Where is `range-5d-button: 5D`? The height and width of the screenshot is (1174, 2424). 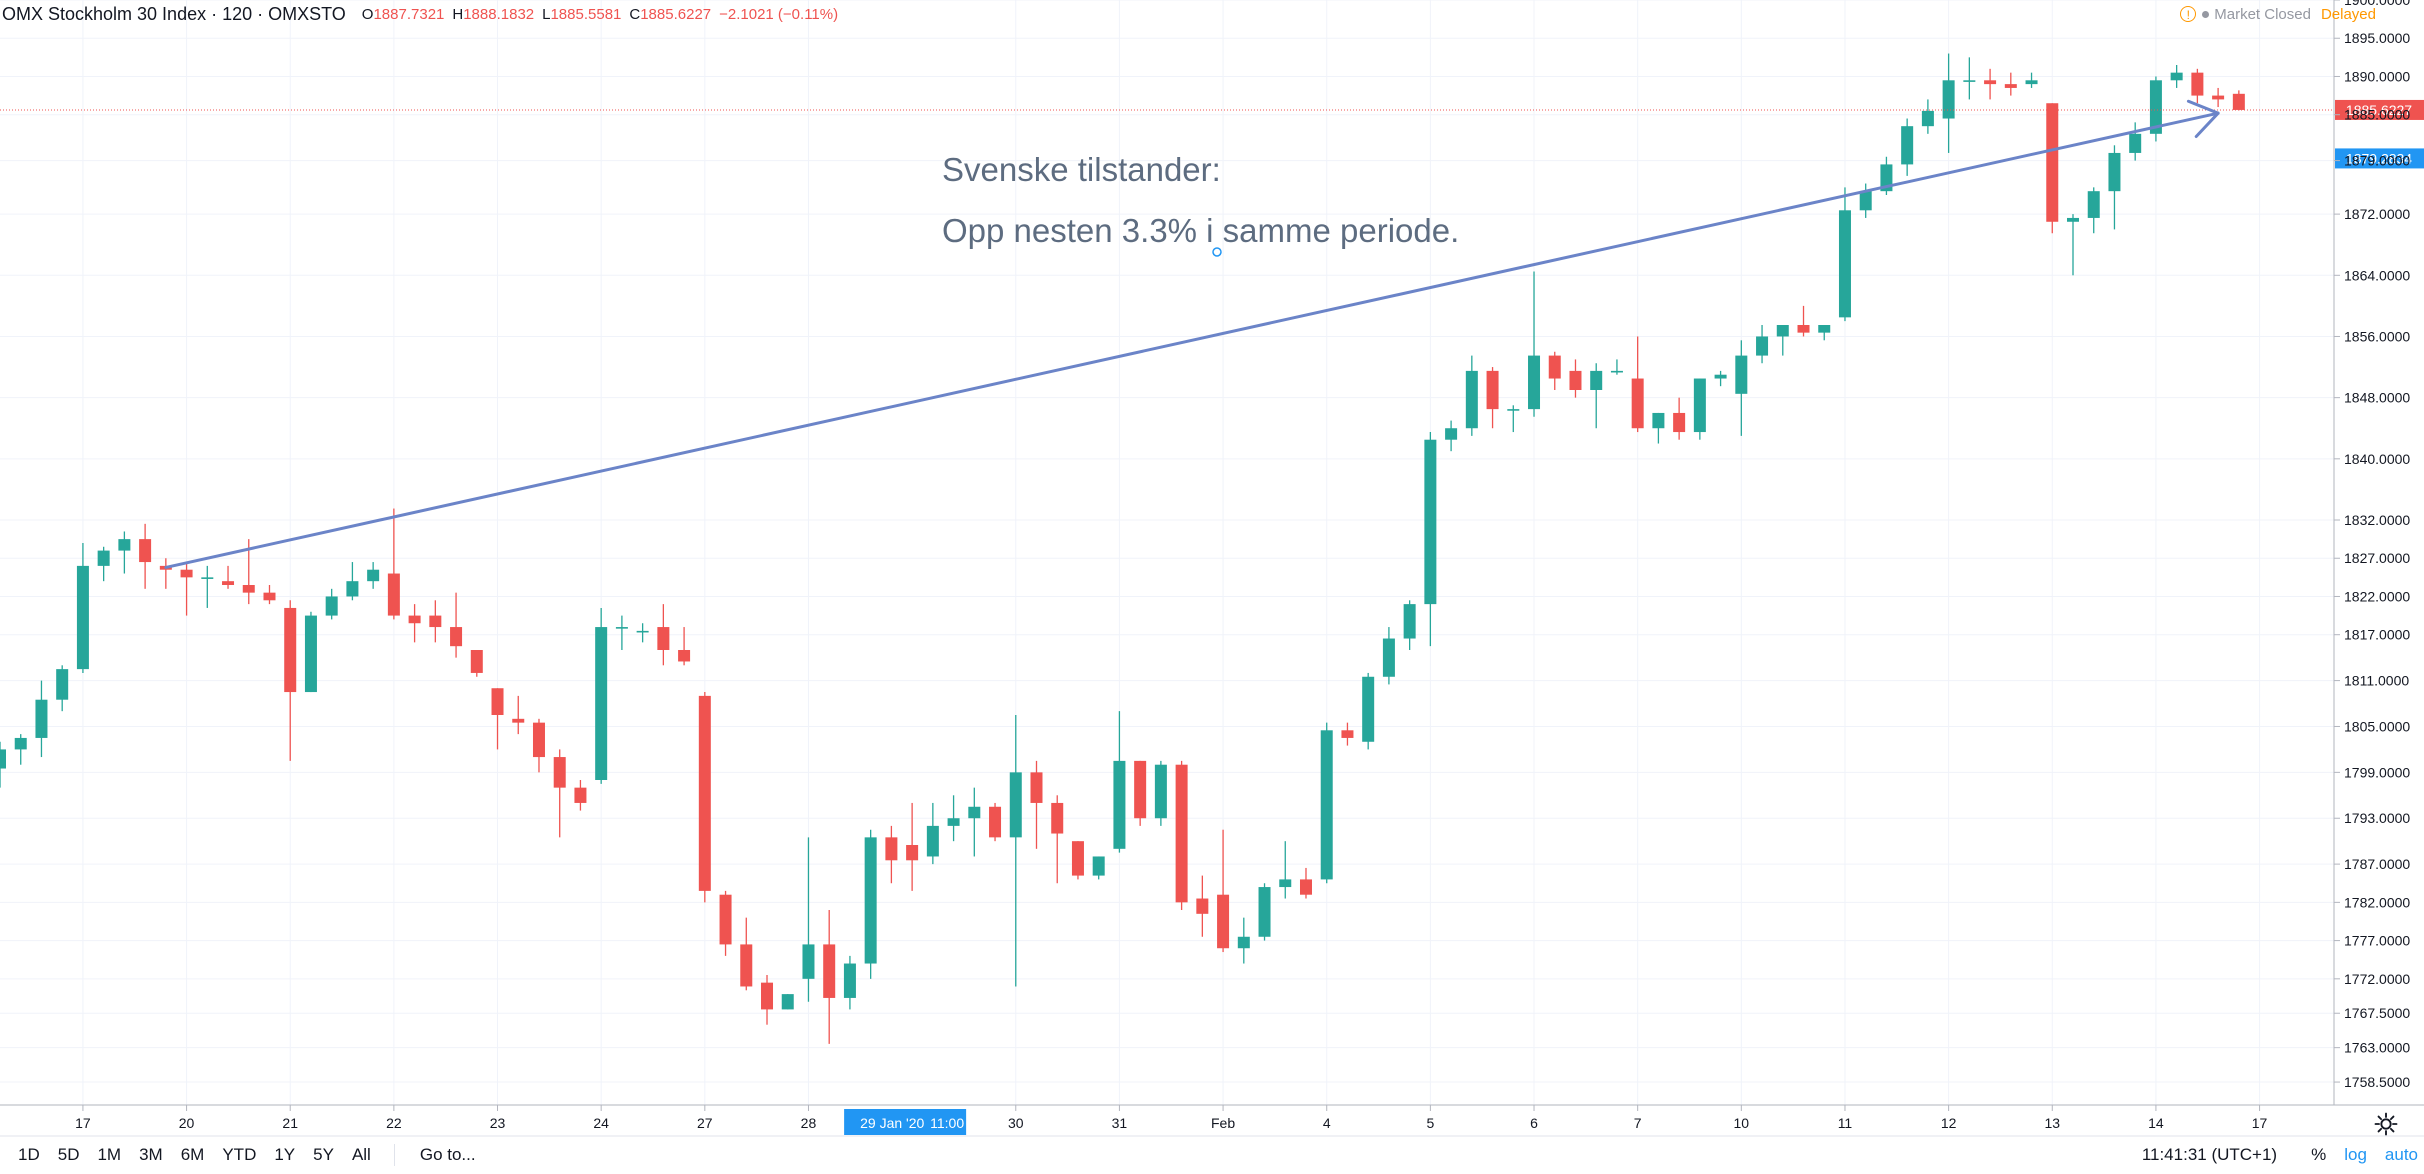 range-5d-button: 5D is located at coordinates (68, 1154).